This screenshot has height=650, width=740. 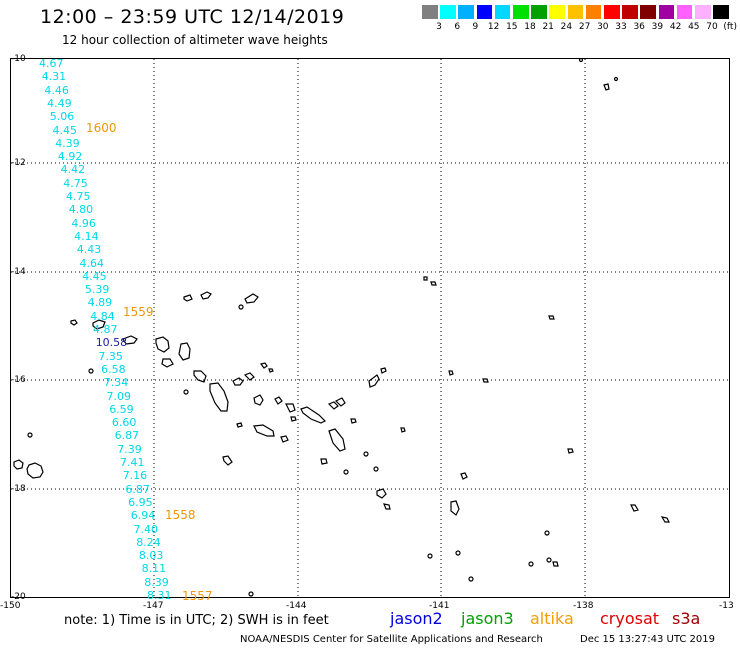 What do you see at coordinates (675, 27) in the screenshot?
I see `color-scale-label: 42` at bounding box center [675, 27].